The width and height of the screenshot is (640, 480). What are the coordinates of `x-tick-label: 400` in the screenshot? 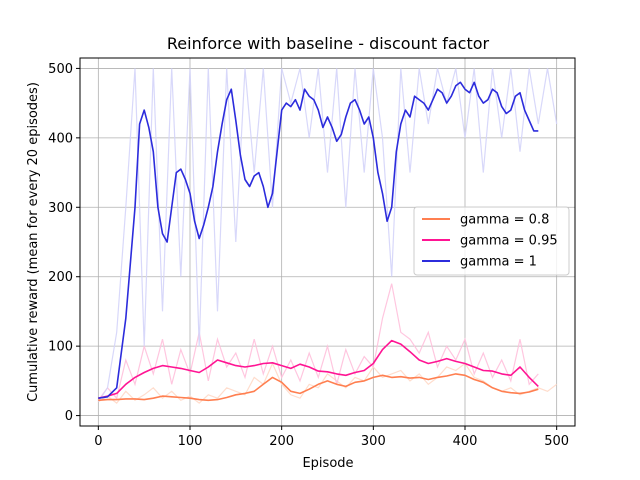 It's located at (465, 441).